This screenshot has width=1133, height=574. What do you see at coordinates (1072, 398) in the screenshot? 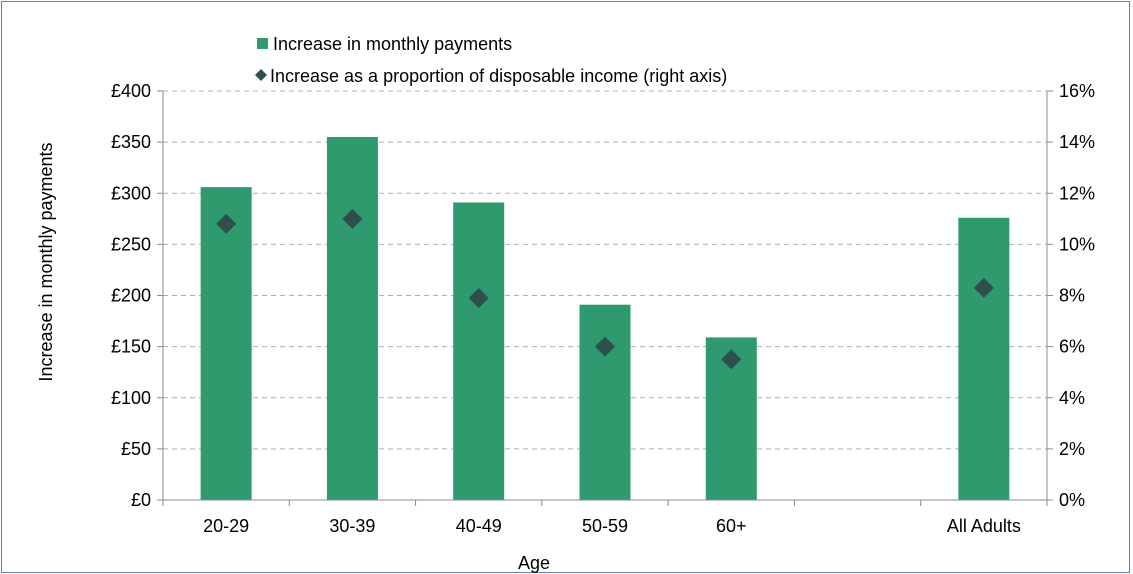
I see `y2-tick-label: 4%` at bounding box center [1072, 398].